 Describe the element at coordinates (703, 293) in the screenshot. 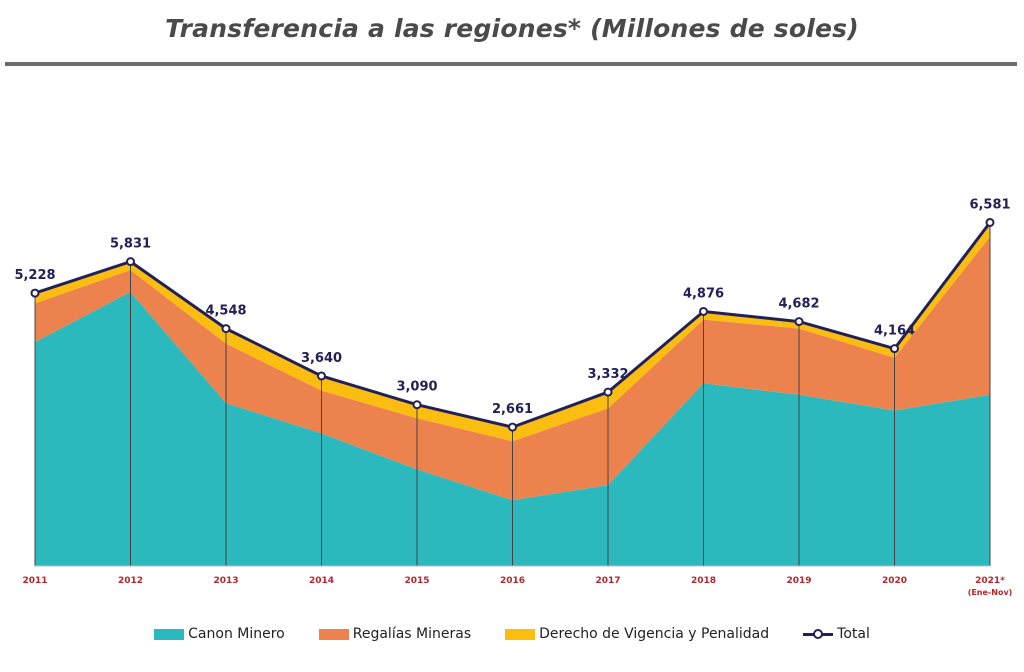

I see `data-label-2018: 4,876` at that location.